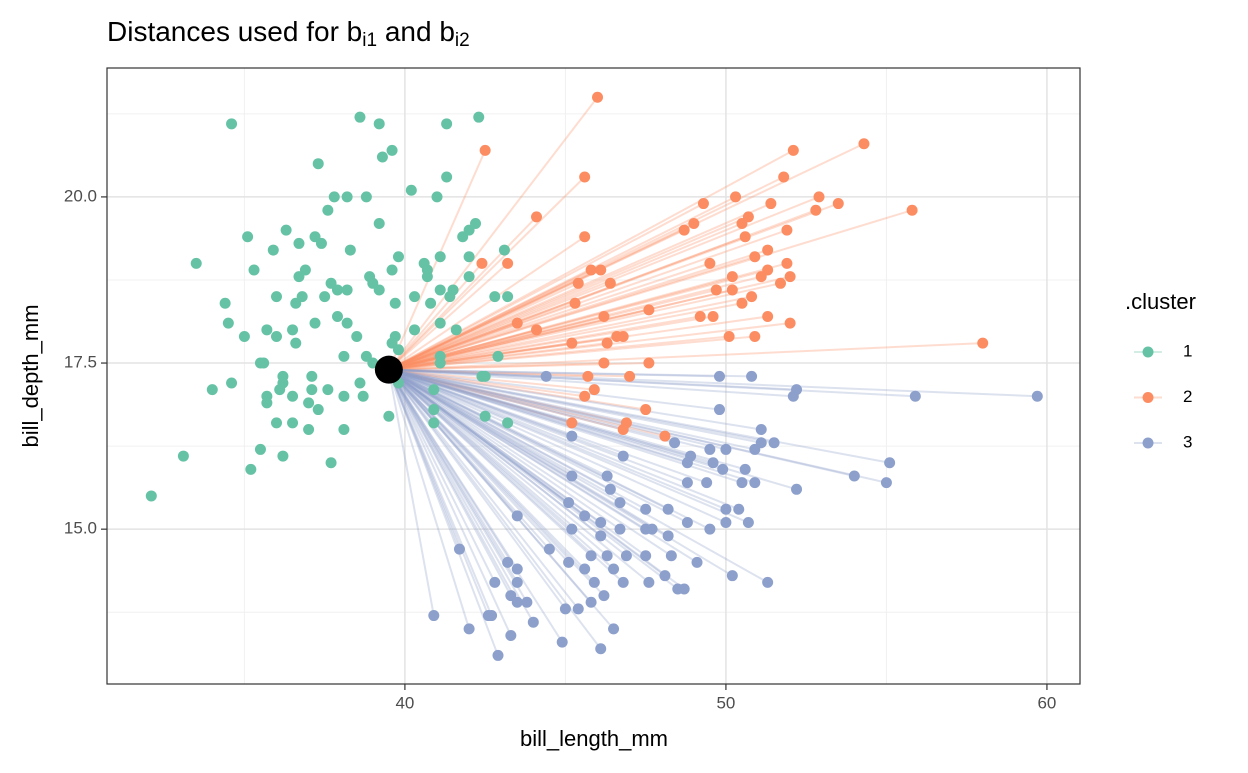 The image size is (1248, 773). Describe the element at coordinates (1148, 397) in the screenshot. I see `legend-key-point` at that location.